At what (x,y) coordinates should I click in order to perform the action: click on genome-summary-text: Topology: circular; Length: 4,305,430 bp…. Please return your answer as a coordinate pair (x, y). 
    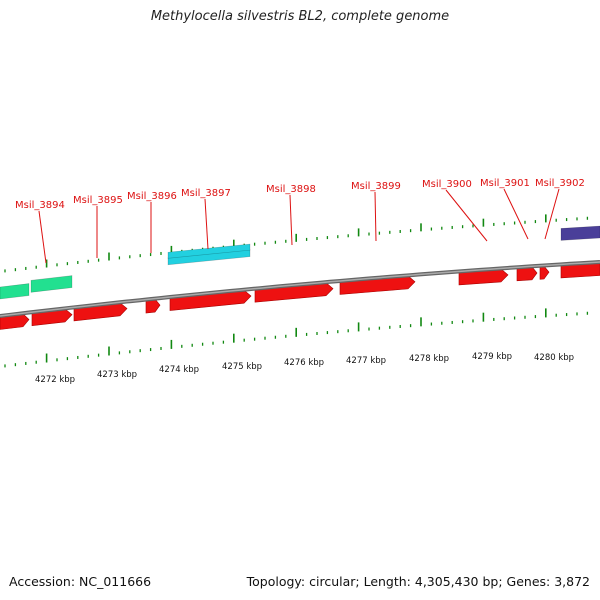
    Looking at the image, I should click on (418, 581).